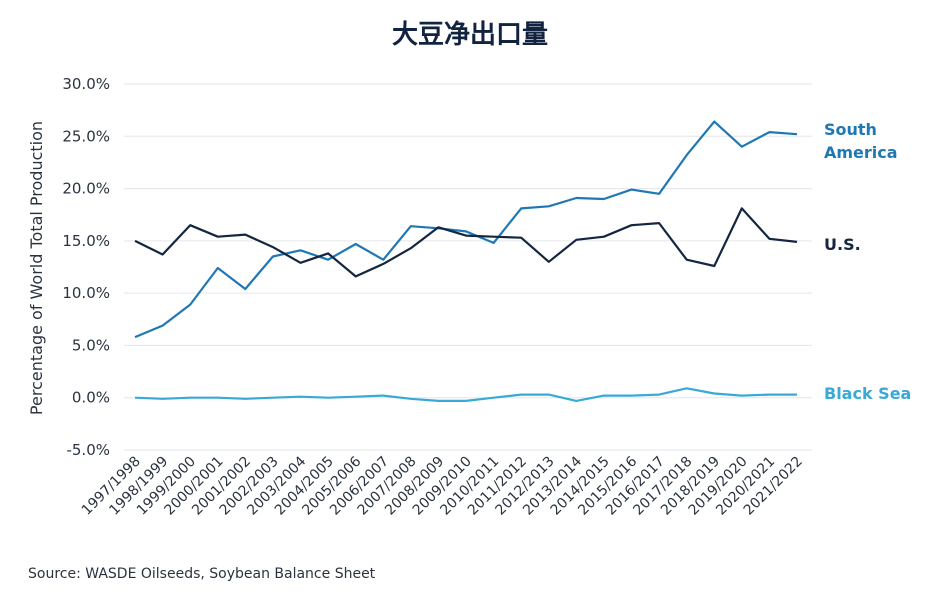  Describe the element at coordinates (86, 189) in the screenshot. I see `y-tick-label: 20.0%` at that location.